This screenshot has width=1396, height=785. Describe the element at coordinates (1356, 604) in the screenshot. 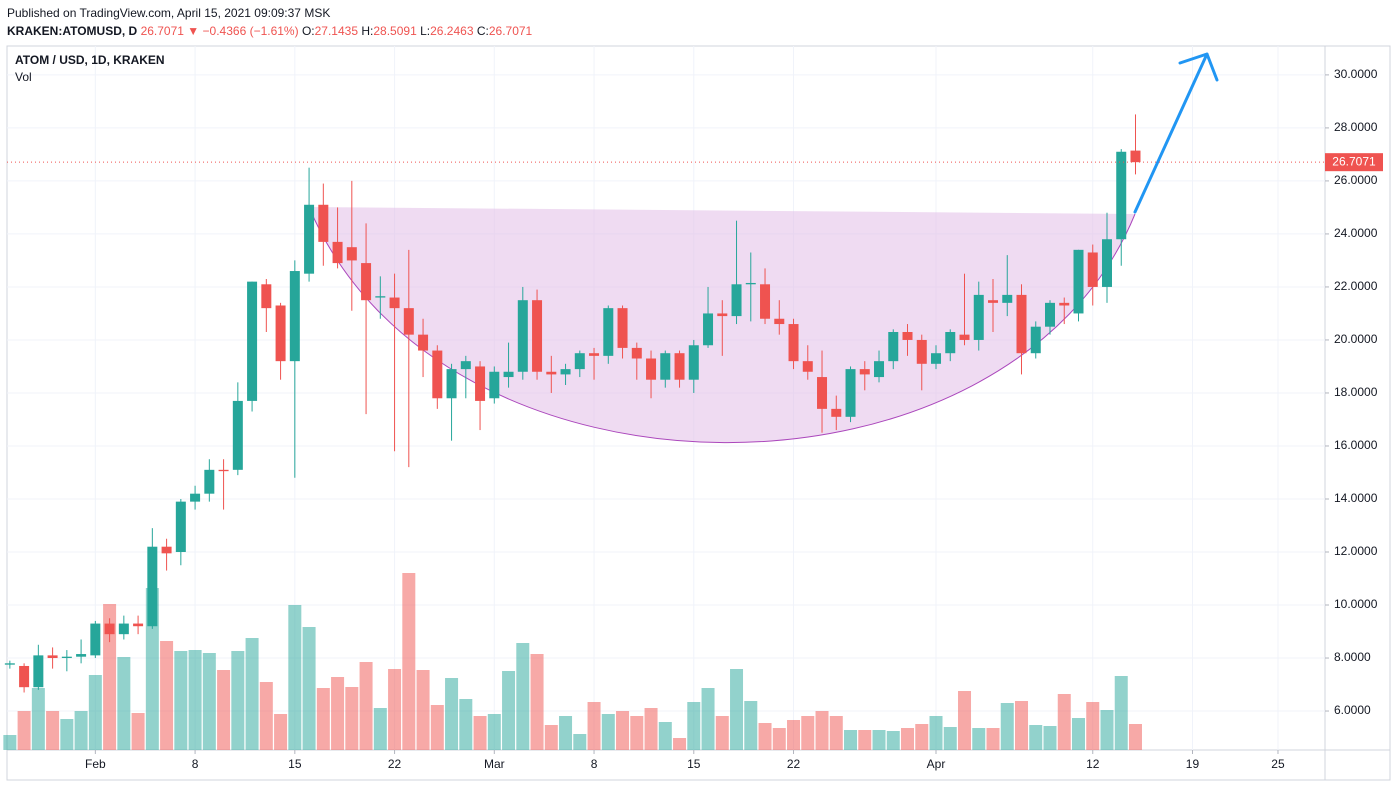

I see `y-tick-label: 10.0000` at that location.